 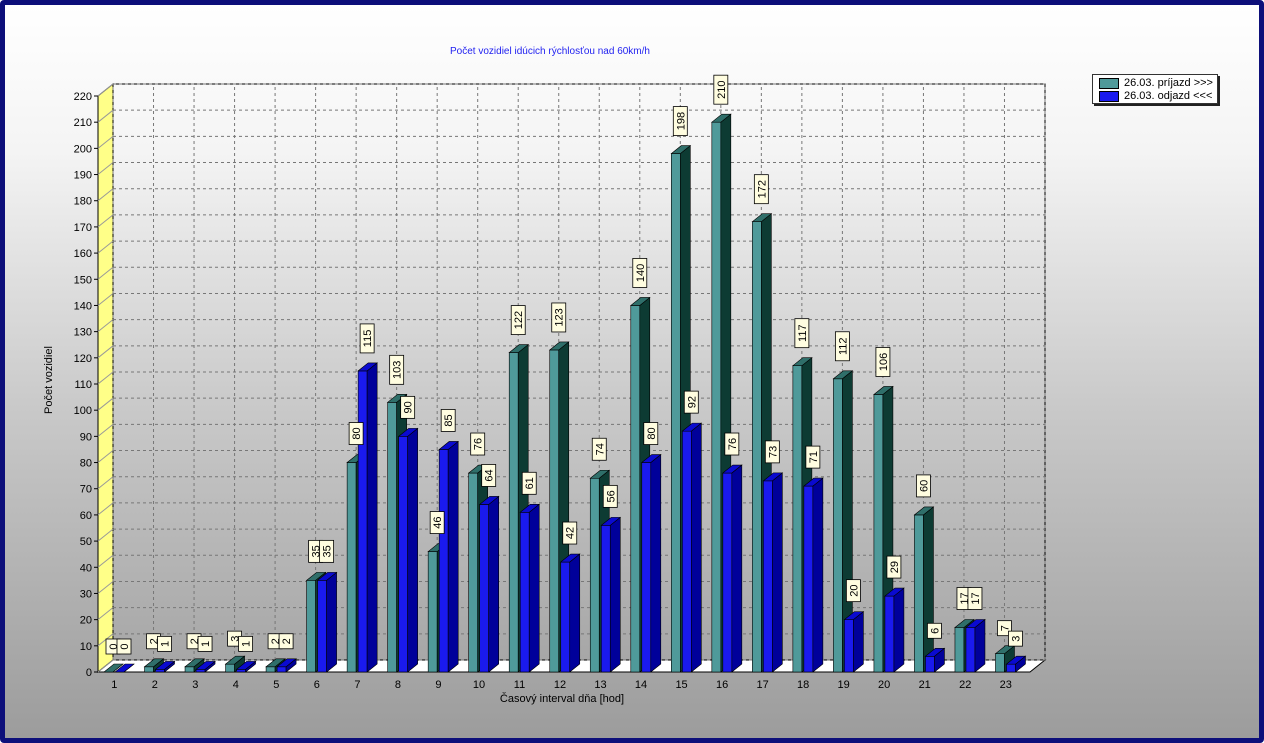 What do you see at coordinates (357, 685) in the screenshot?
I see `x-tick-label: 7` at bounding box center [357, 685].